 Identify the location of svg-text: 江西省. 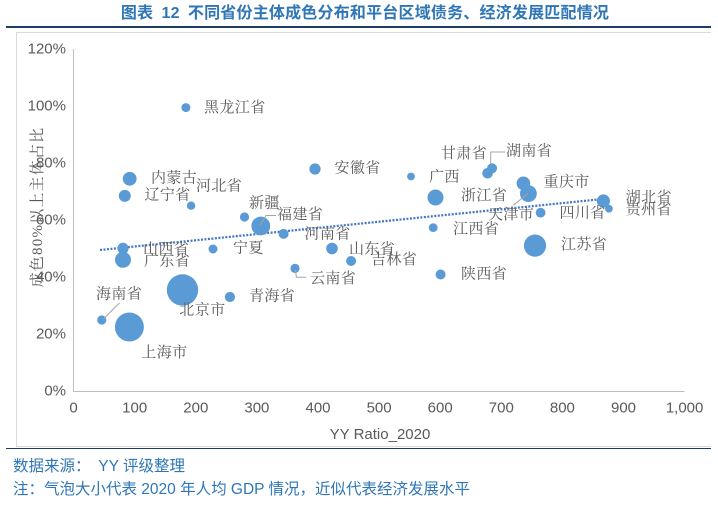
(476, 229).